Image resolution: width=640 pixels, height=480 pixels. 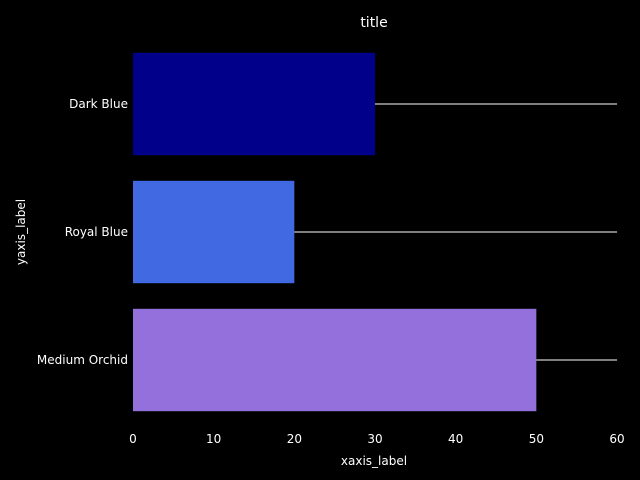 I want to click on x-tick-label: 40, so click(x=455, y=439).